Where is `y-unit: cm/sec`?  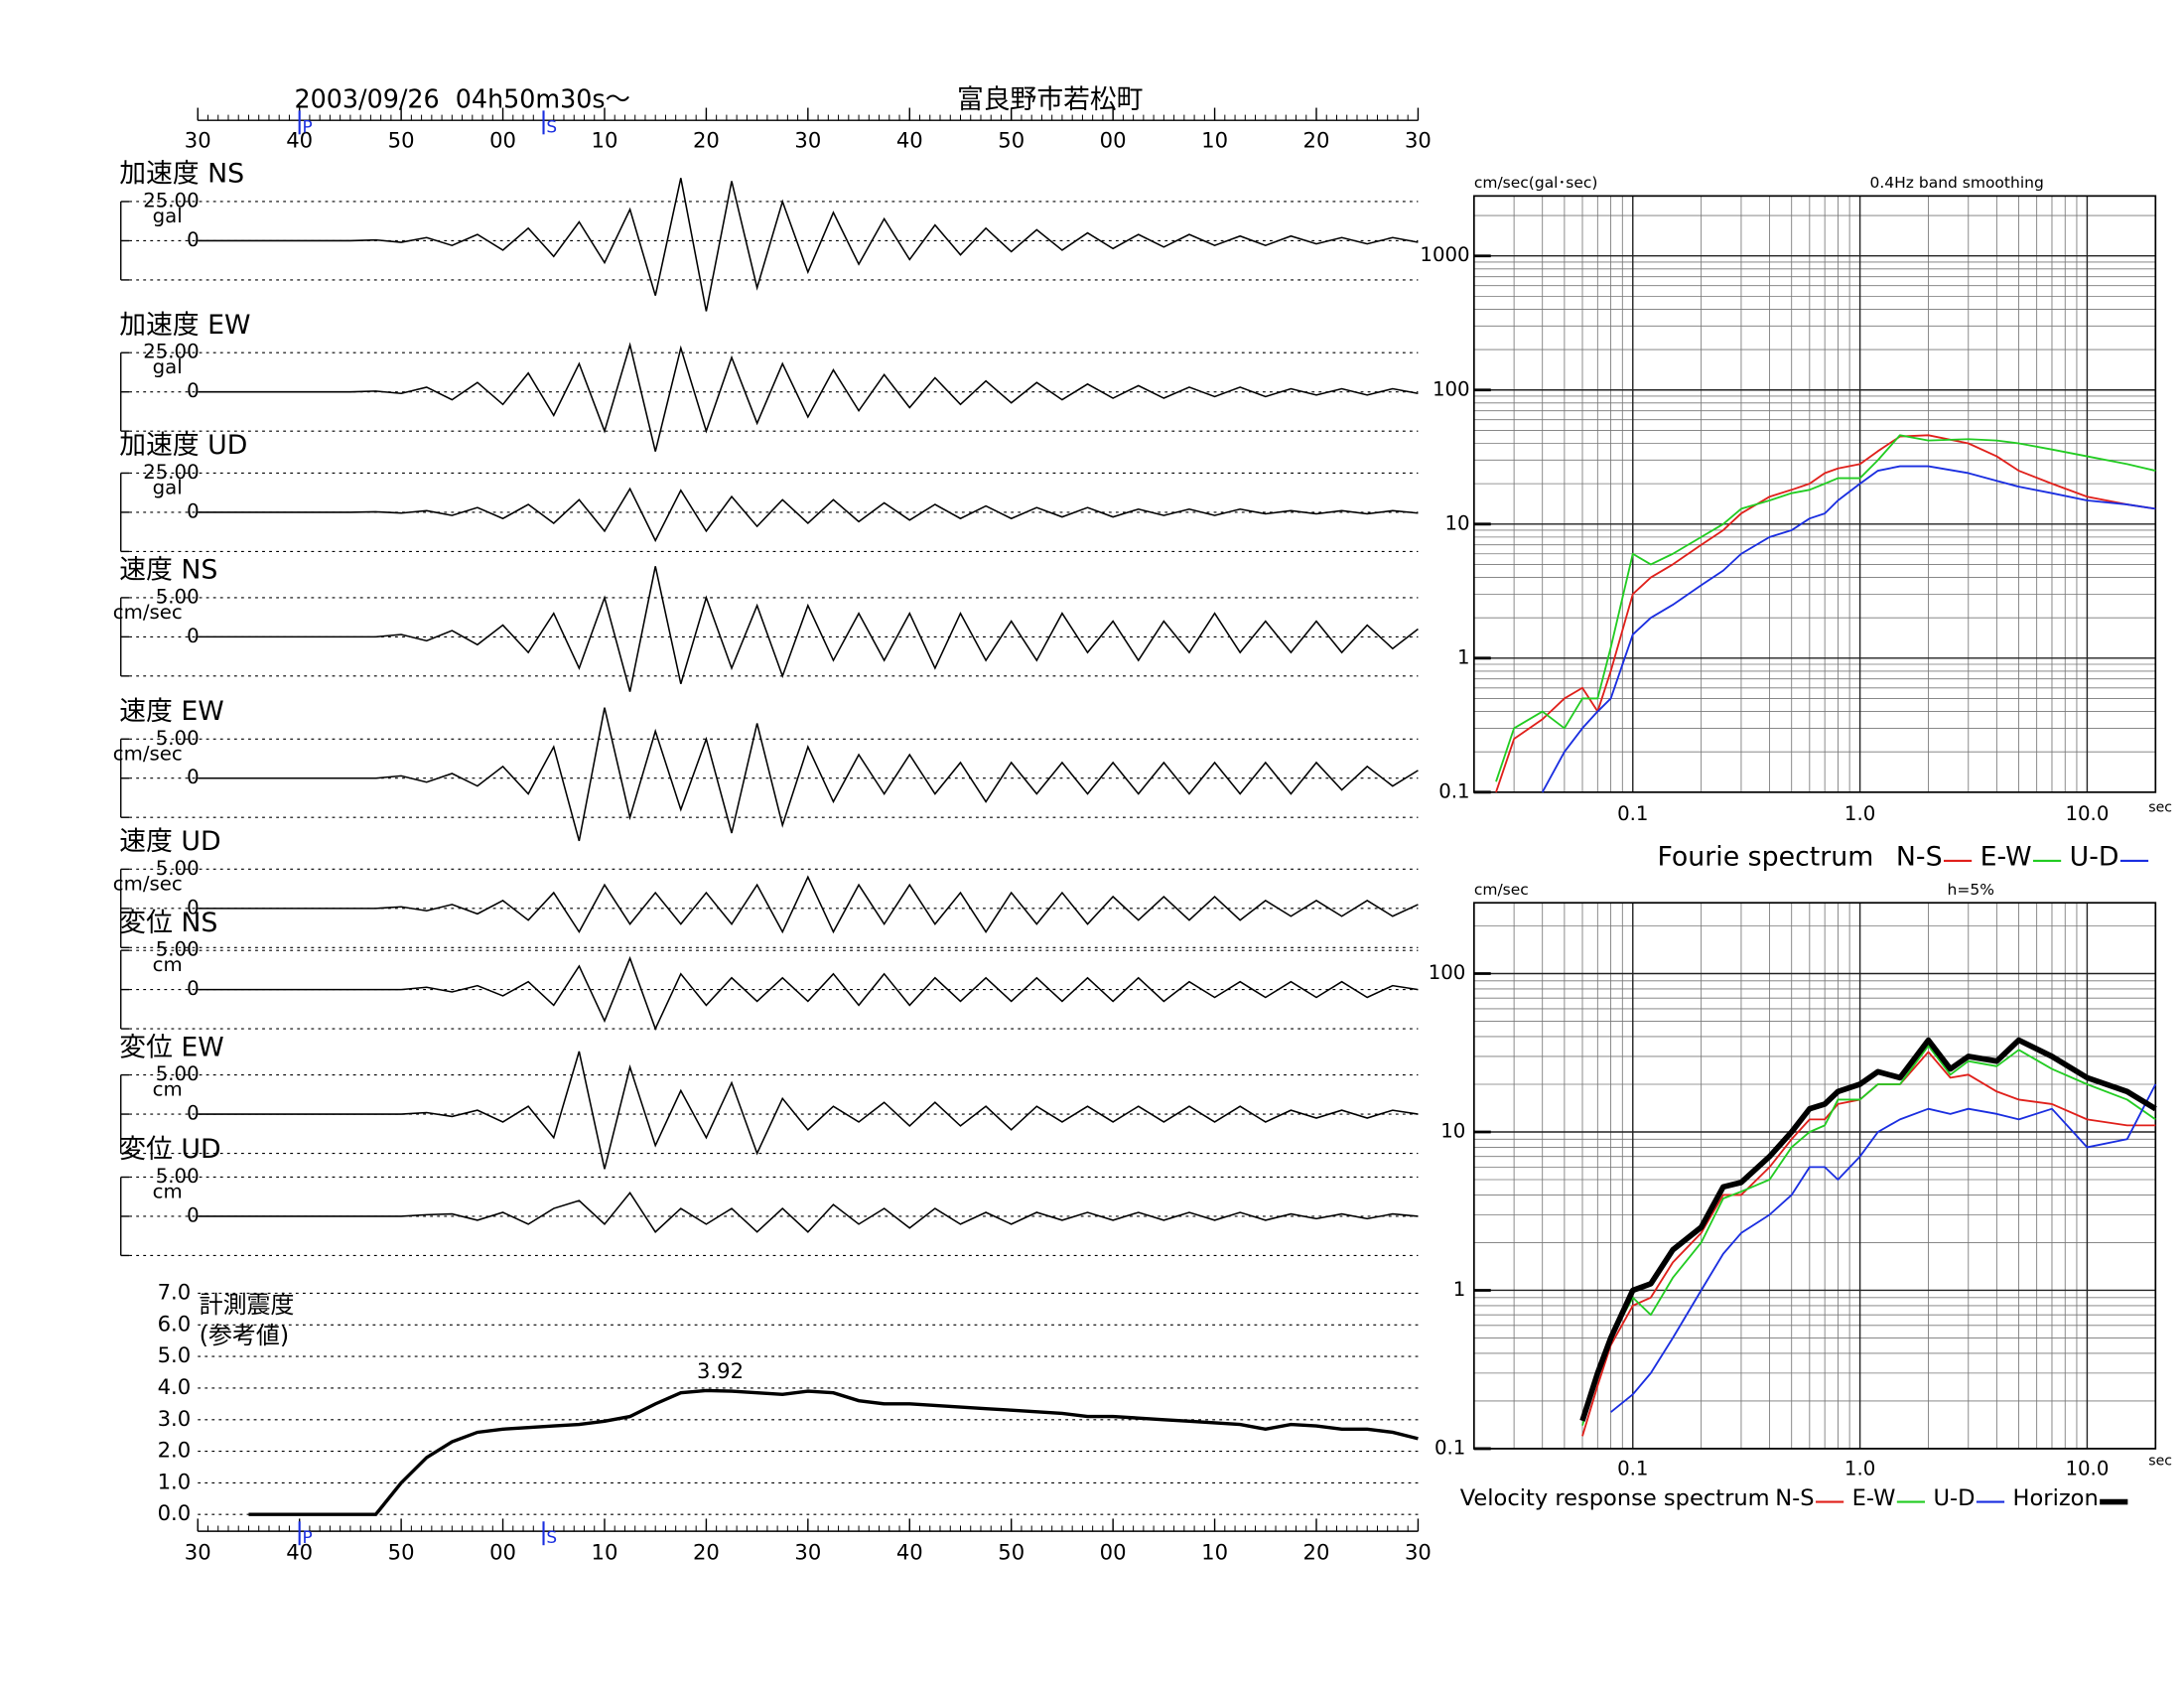
y-unit: cm/sec is located at coordinates (1501, 890).